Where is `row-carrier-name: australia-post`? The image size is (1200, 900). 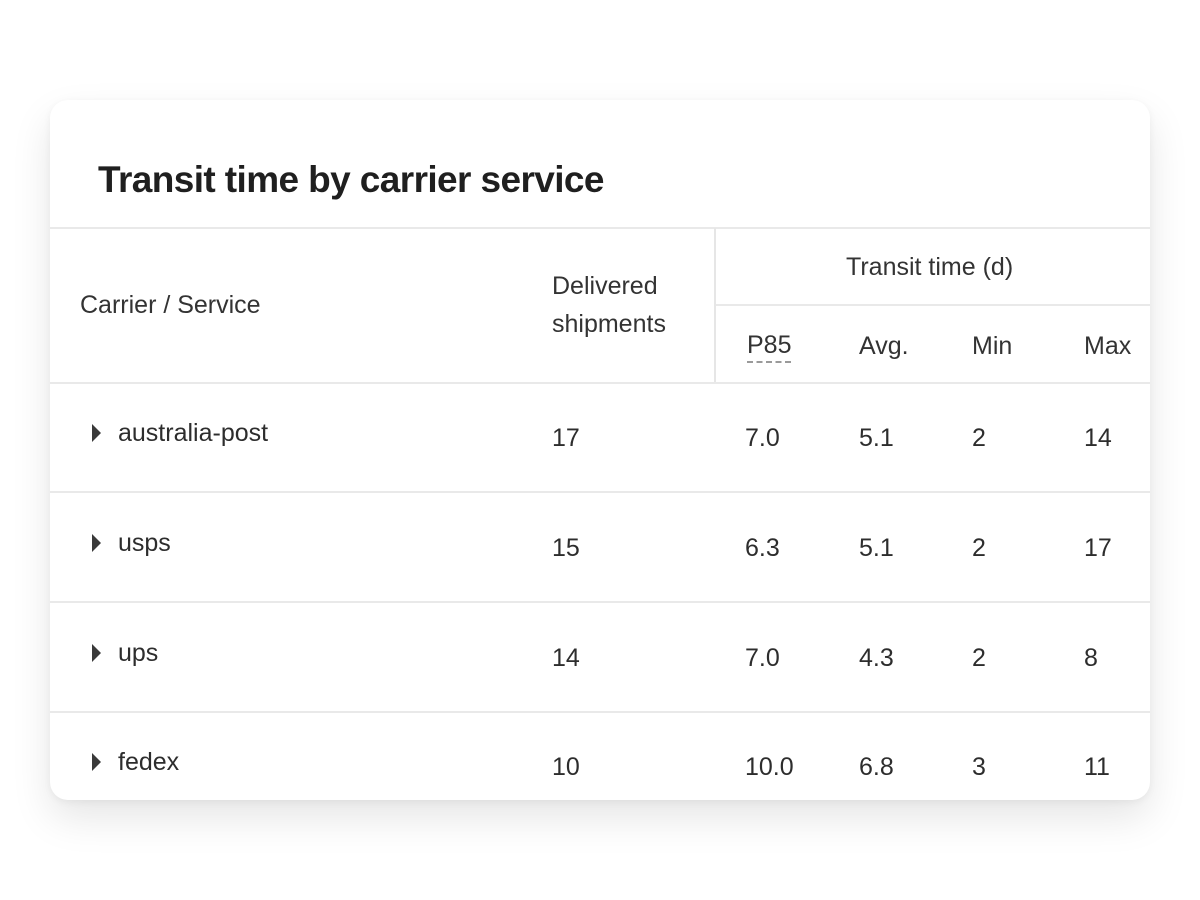 row-carrier-name: australia-post is located at coordinates (193, 433).